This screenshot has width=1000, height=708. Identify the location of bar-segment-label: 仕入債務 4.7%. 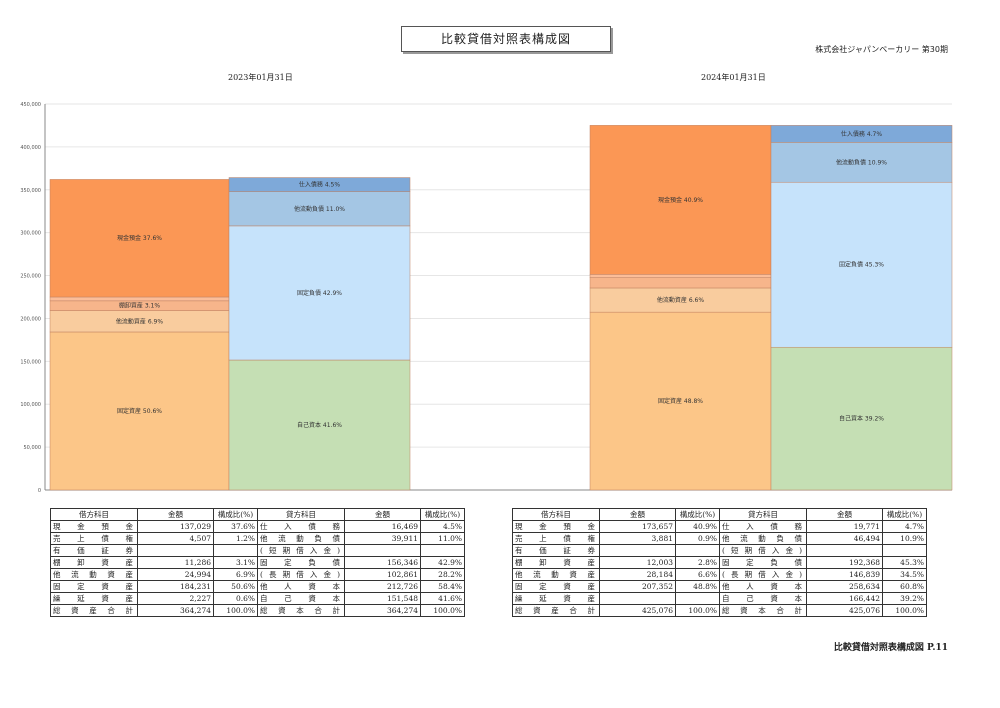
(861, 134).